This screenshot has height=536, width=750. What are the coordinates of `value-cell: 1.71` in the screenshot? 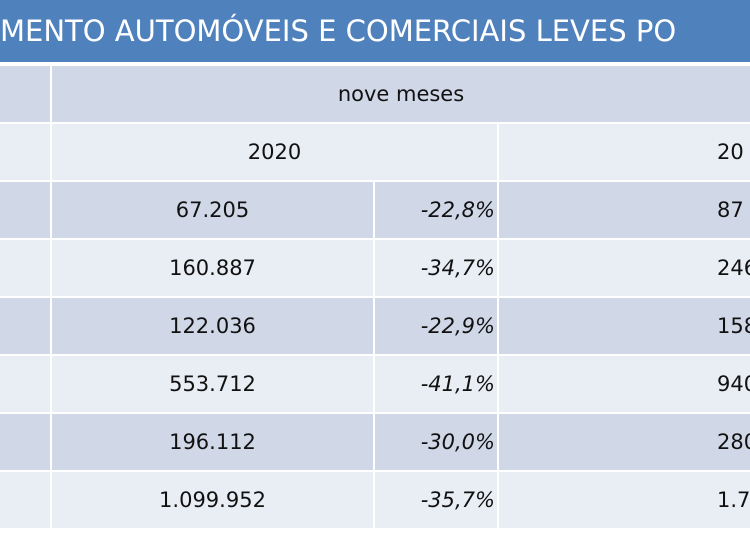 It's located at (624, 500).